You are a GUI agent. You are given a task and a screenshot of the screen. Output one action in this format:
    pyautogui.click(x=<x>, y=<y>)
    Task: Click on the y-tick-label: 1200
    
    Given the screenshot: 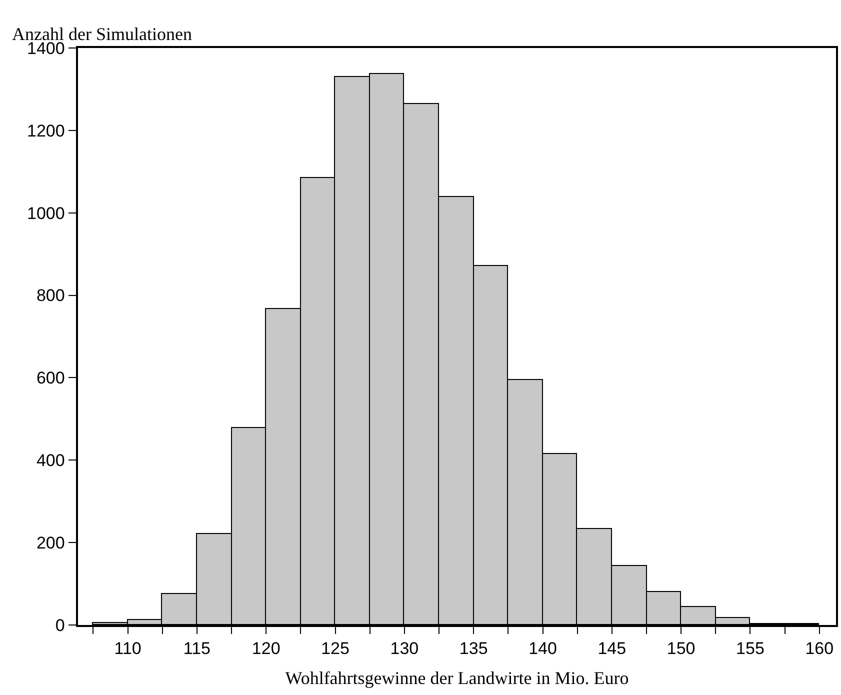 What is the action you would take?
    pyautogui.click(x=46, y=130)
    